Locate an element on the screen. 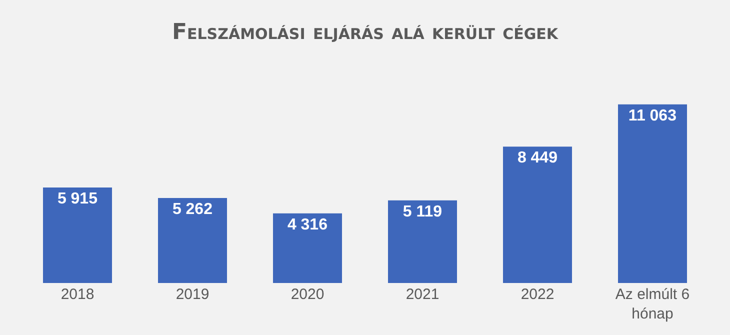  x-tick-label: 2019 is located at coordinates (193, 294).